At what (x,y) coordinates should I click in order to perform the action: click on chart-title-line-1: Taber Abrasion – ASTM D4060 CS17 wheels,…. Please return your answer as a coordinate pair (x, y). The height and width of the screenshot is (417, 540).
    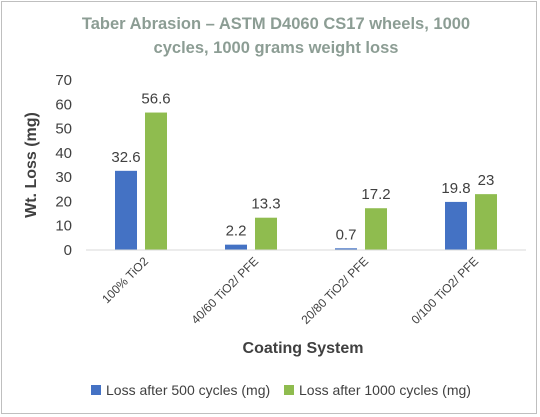
    Looking at the image, I should click on (276, 24).